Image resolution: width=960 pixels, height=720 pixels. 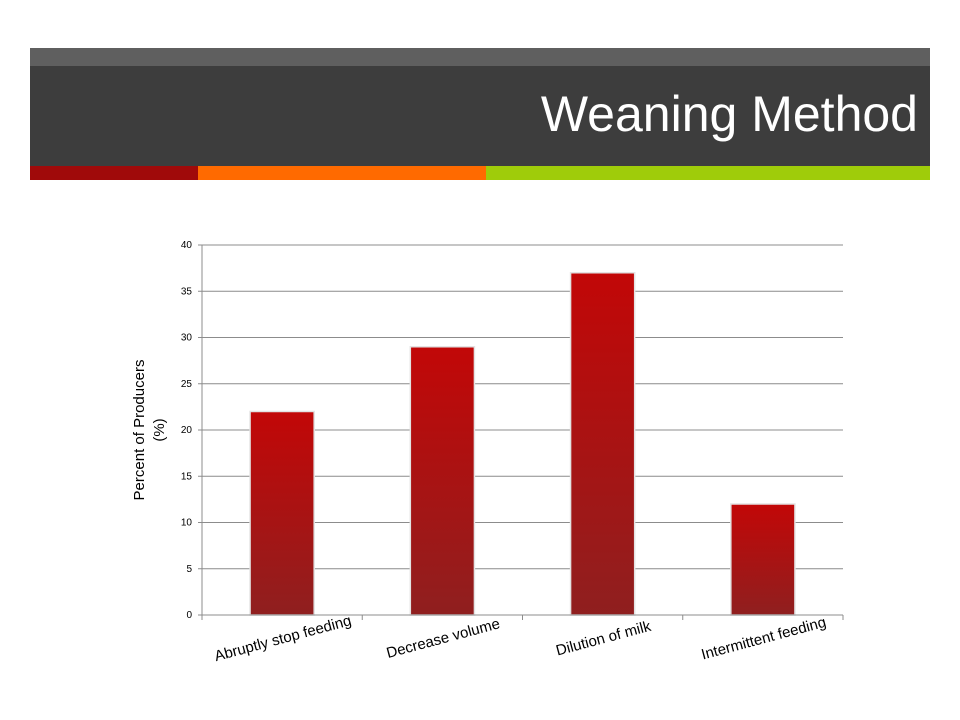 I want to click on y-axis-label-line-2: (%), so click(x=159, y=429).